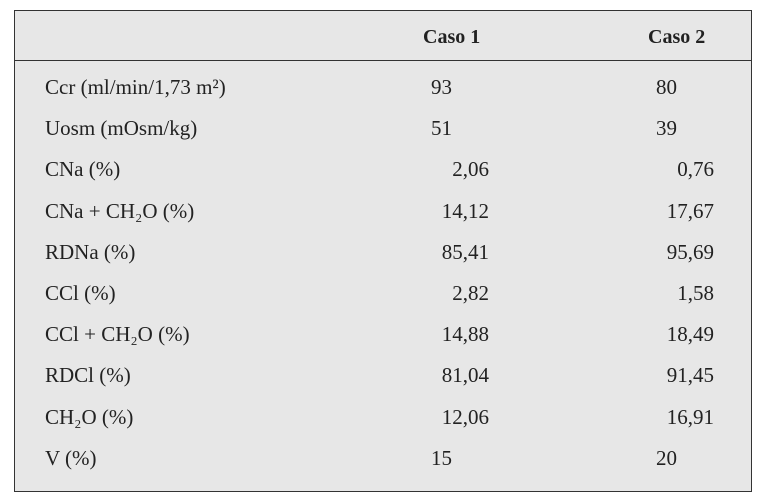 This screenshot has height=503, width=760. What do you see at coordinates (470, 293) in the screenshot?
I see `cell-value: 2,82` at bounding box center [470, 293].